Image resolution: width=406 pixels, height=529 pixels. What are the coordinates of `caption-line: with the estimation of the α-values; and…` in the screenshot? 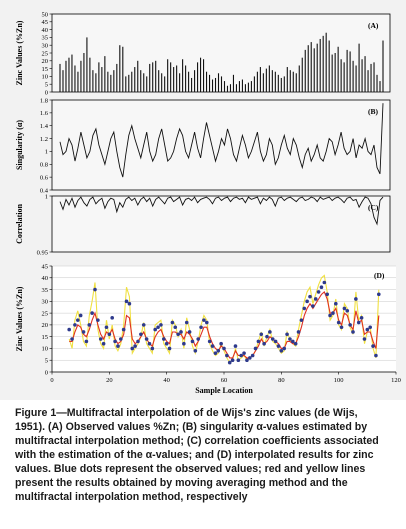 It's located at (194, 455).